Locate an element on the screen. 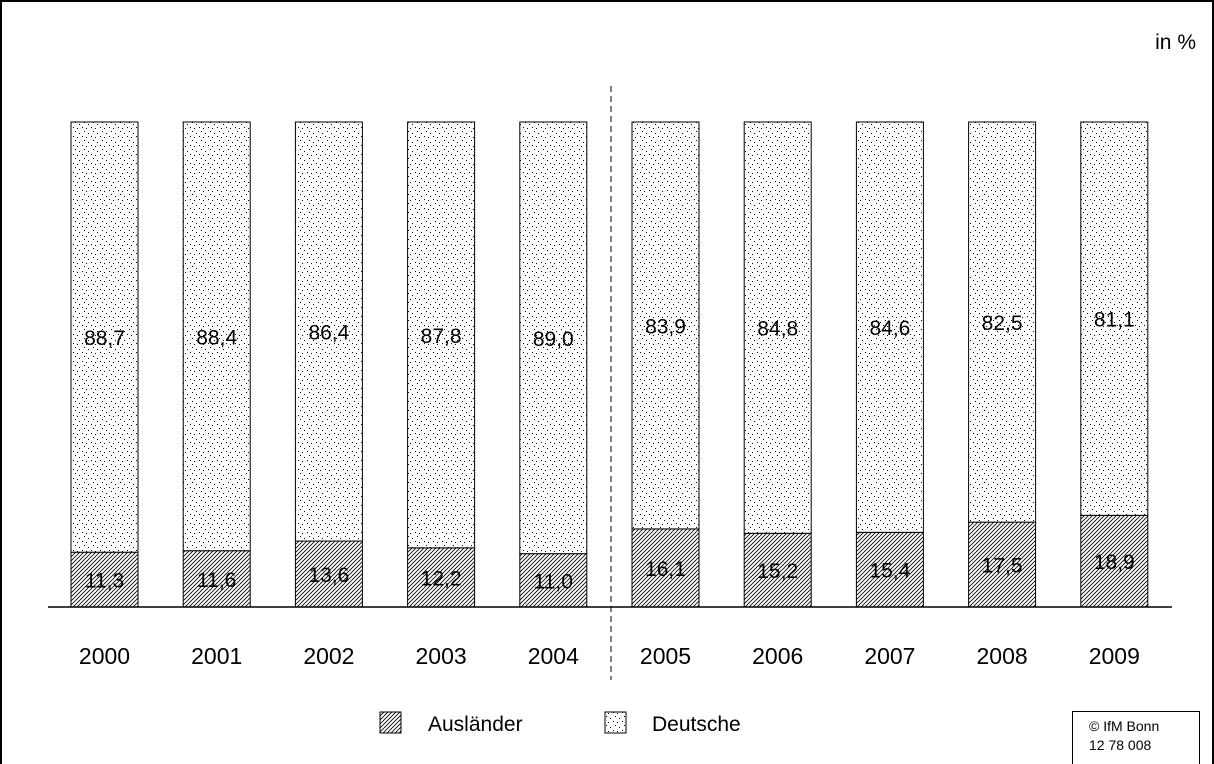 Image resolution: width=1214 pixels, height=764 pixels. bar-deutsche-2002 is located at coordinates (328, 331).